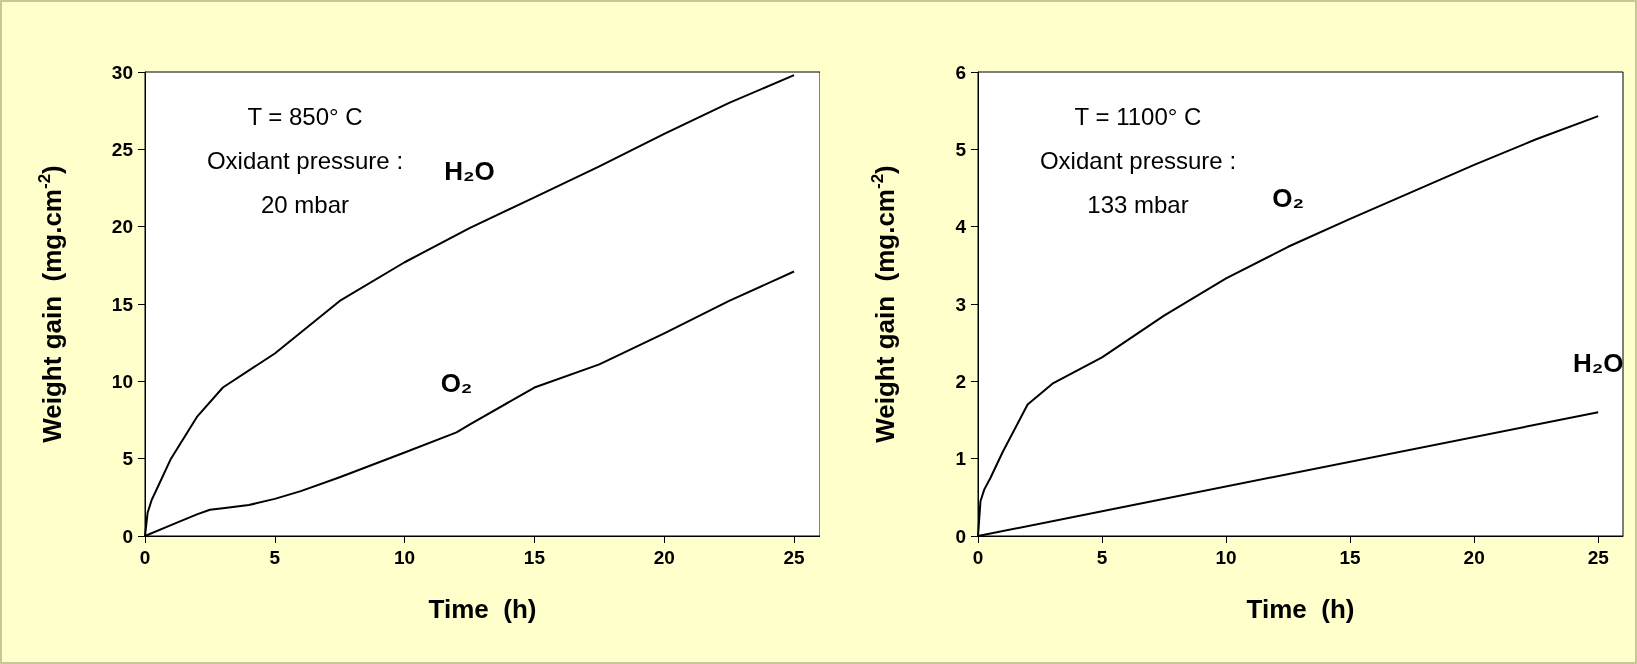 Image resolution: width=1637 pixels, height=664 pixels. Describe the element at coordinates (305, 116) in the screenshot. I see `annotation: T = 850° C` at that location.